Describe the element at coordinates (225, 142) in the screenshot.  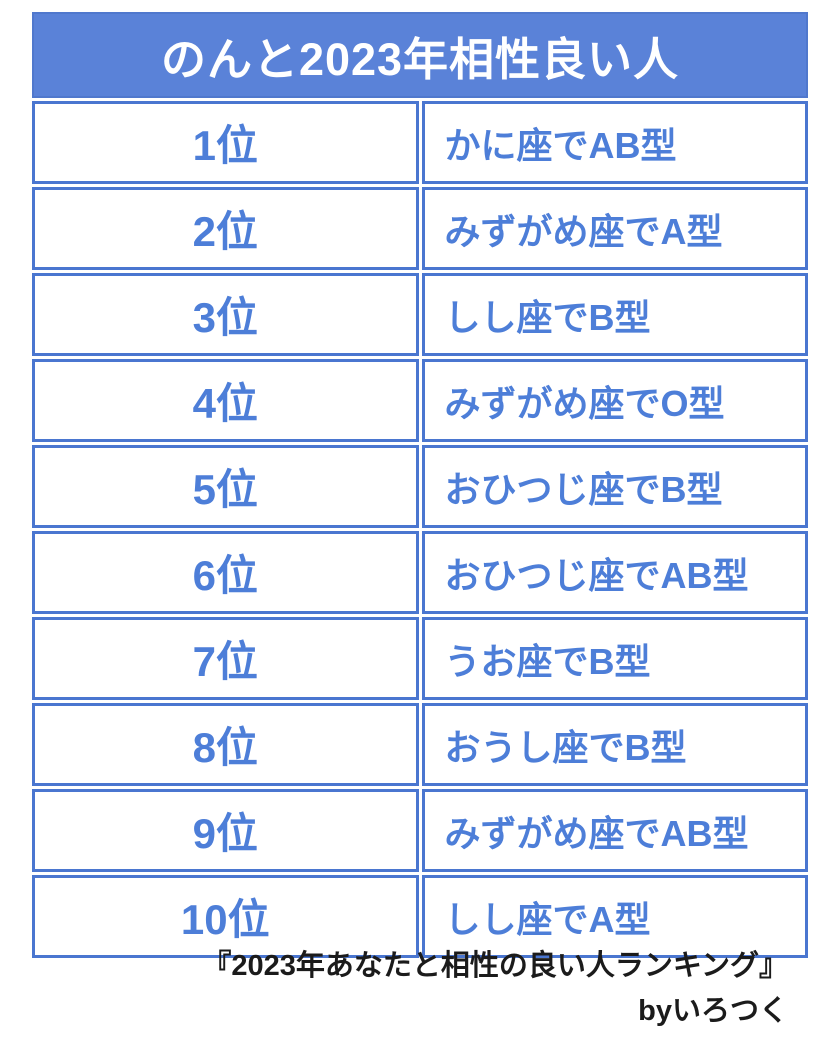
I see `rank-cell: 1位` at that location.